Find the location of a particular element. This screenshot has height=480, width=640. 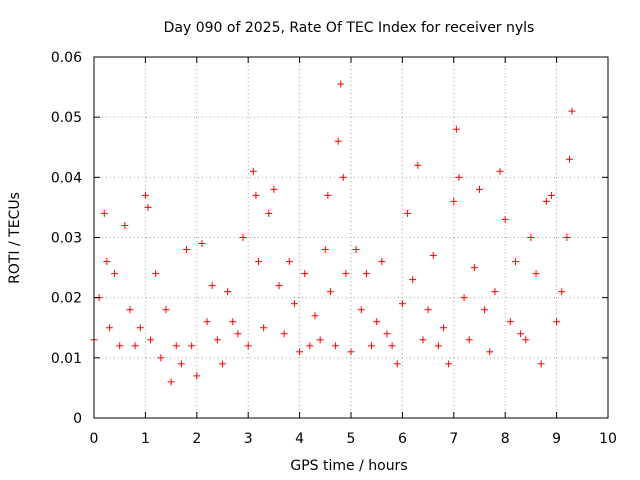

x-tick-label: 2 is located at coordinates (196, 439).